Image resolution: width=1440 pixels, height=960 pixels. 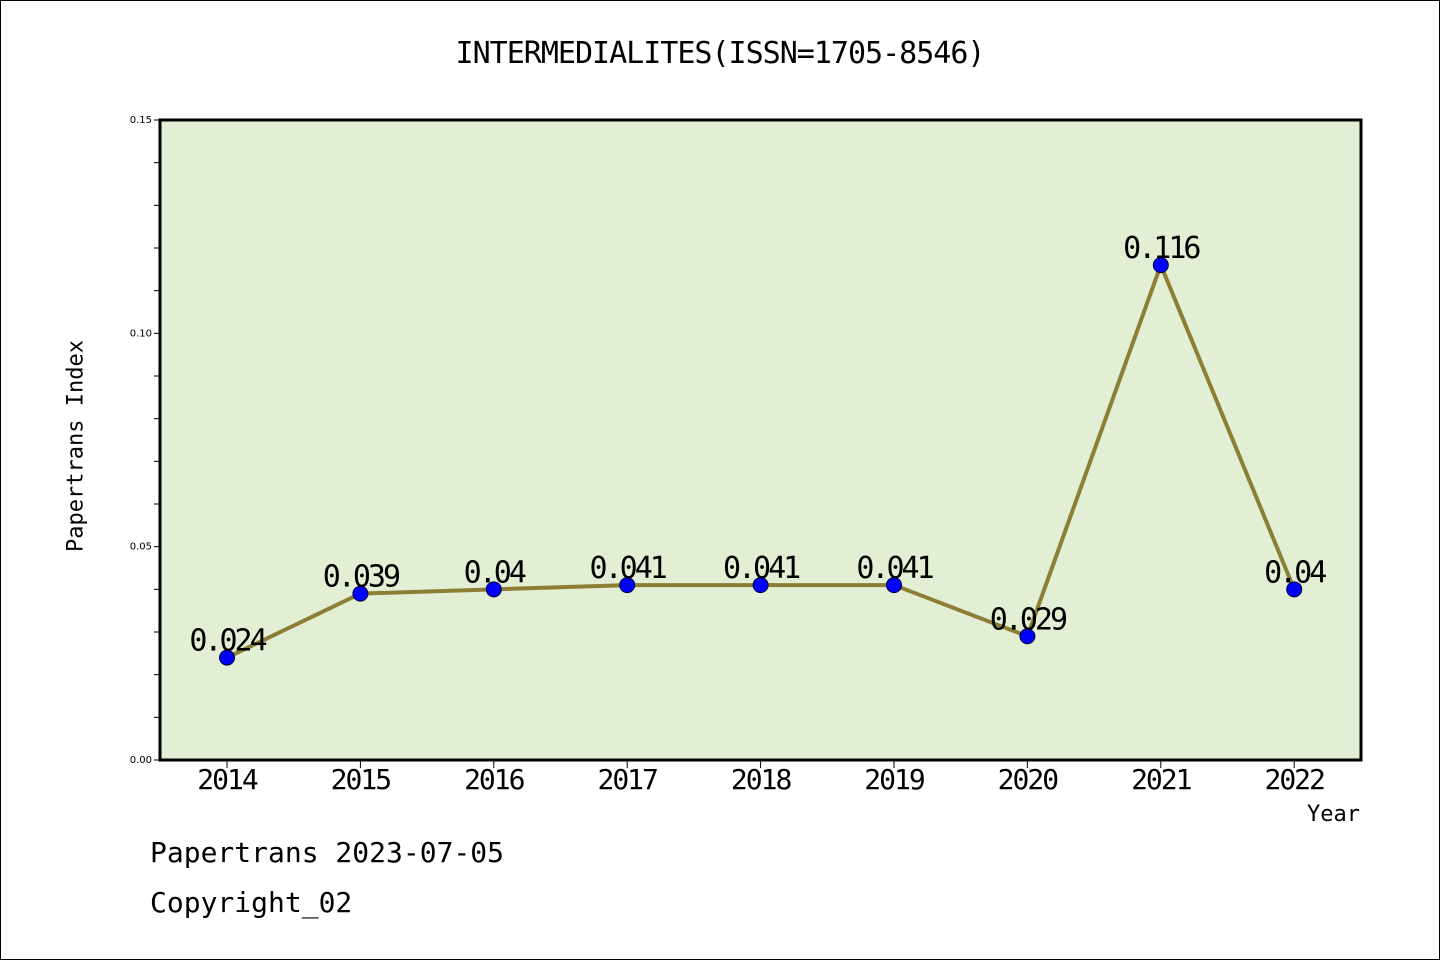 I want to click on data-label: 0.029, so click(x=1028, y=619).